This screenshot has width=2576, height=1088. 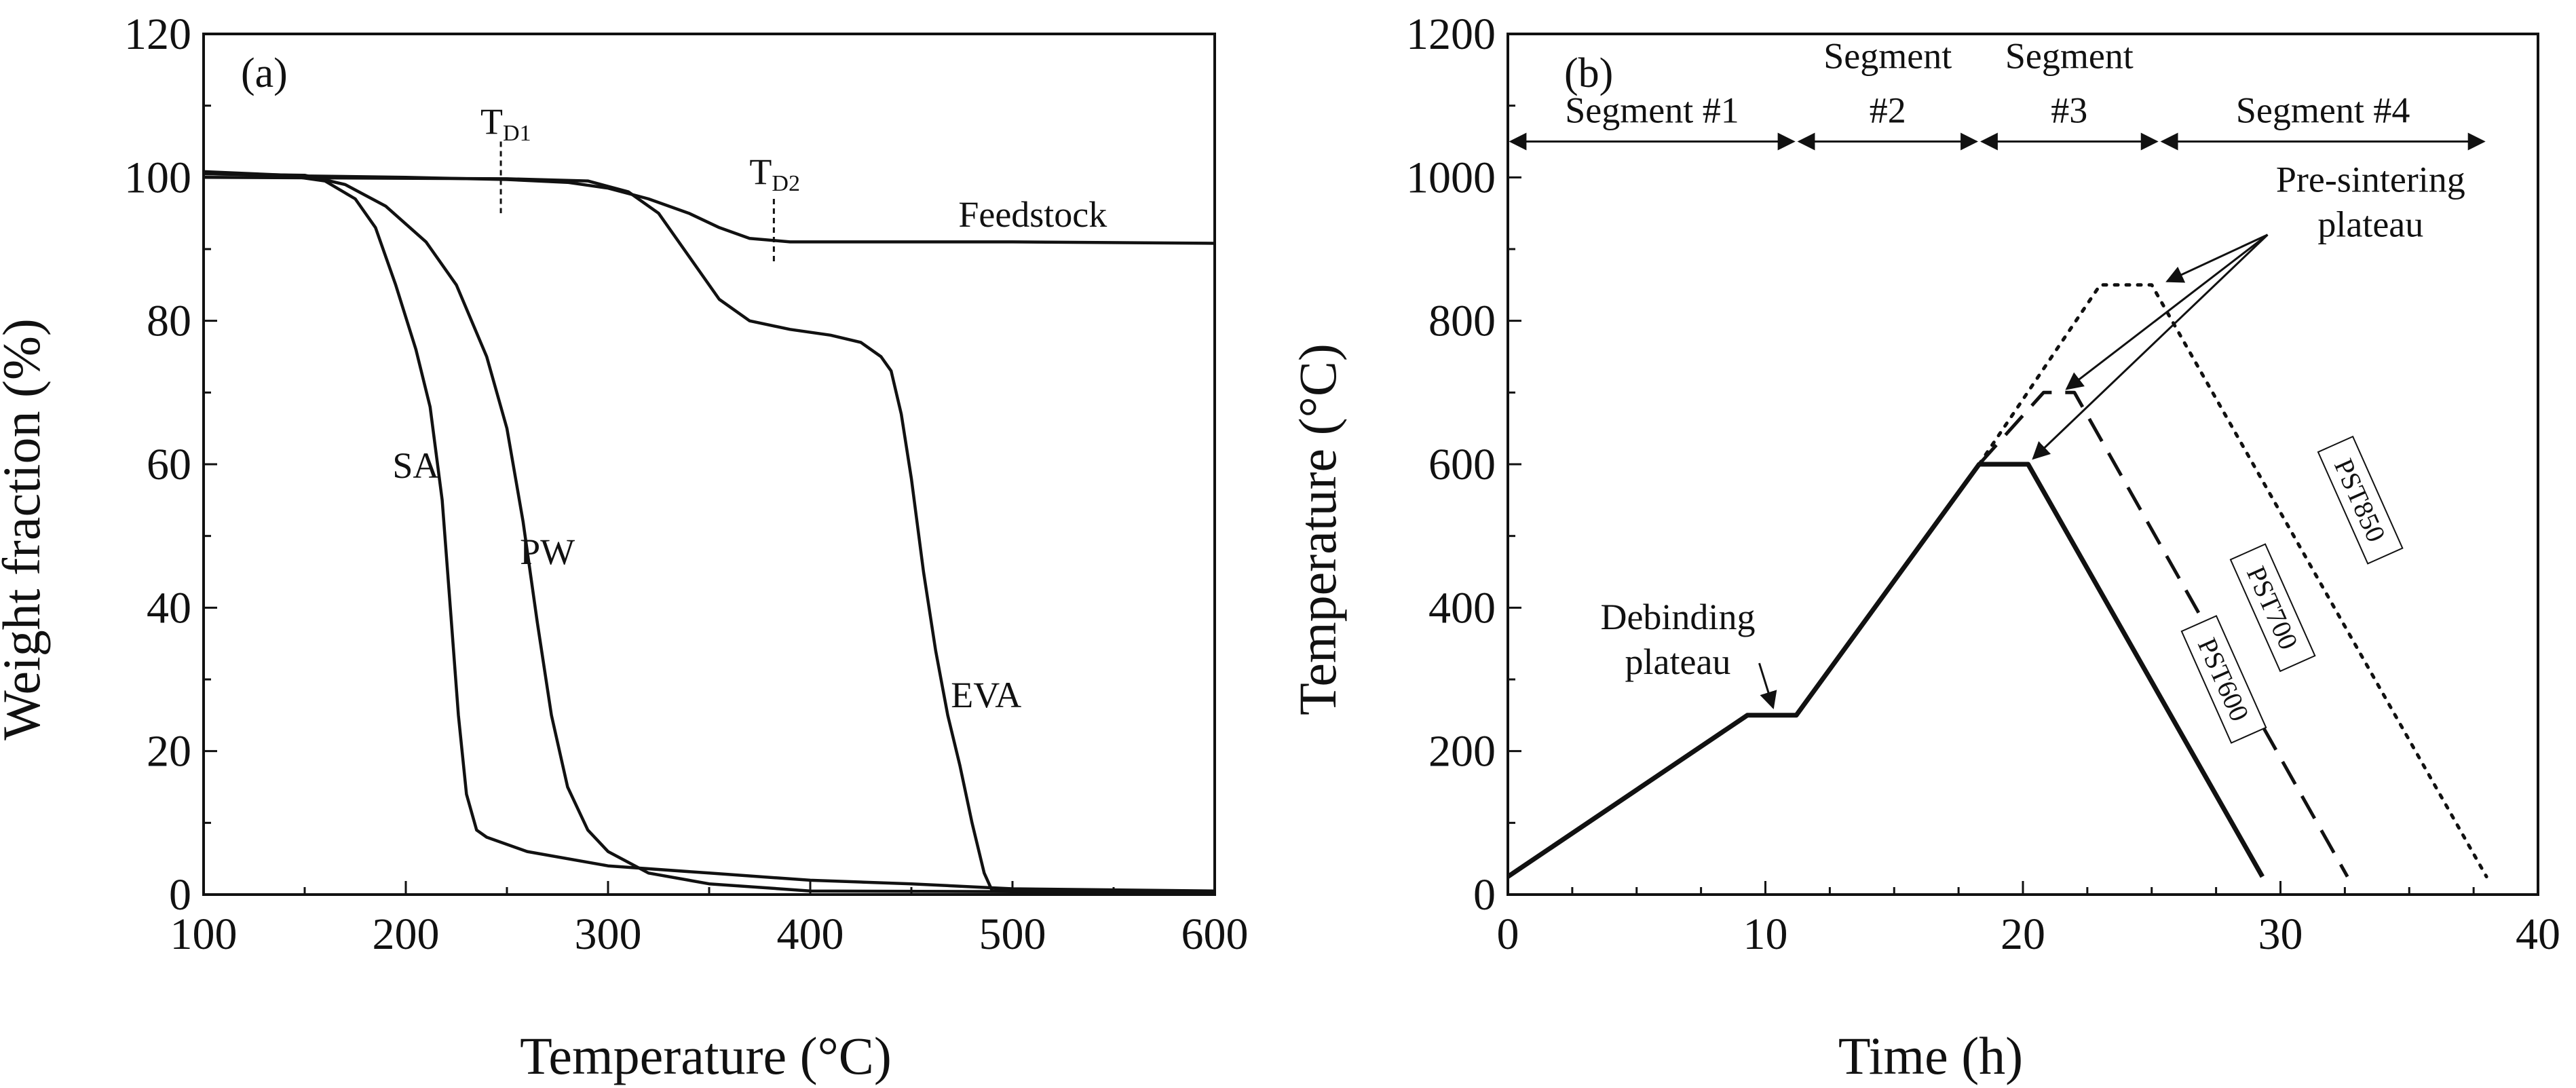 What do you see at coordinates (2538, 934) in the screenshot?
I see `chart-b-xtick-label: 40` at bounding box center [2538, 934].